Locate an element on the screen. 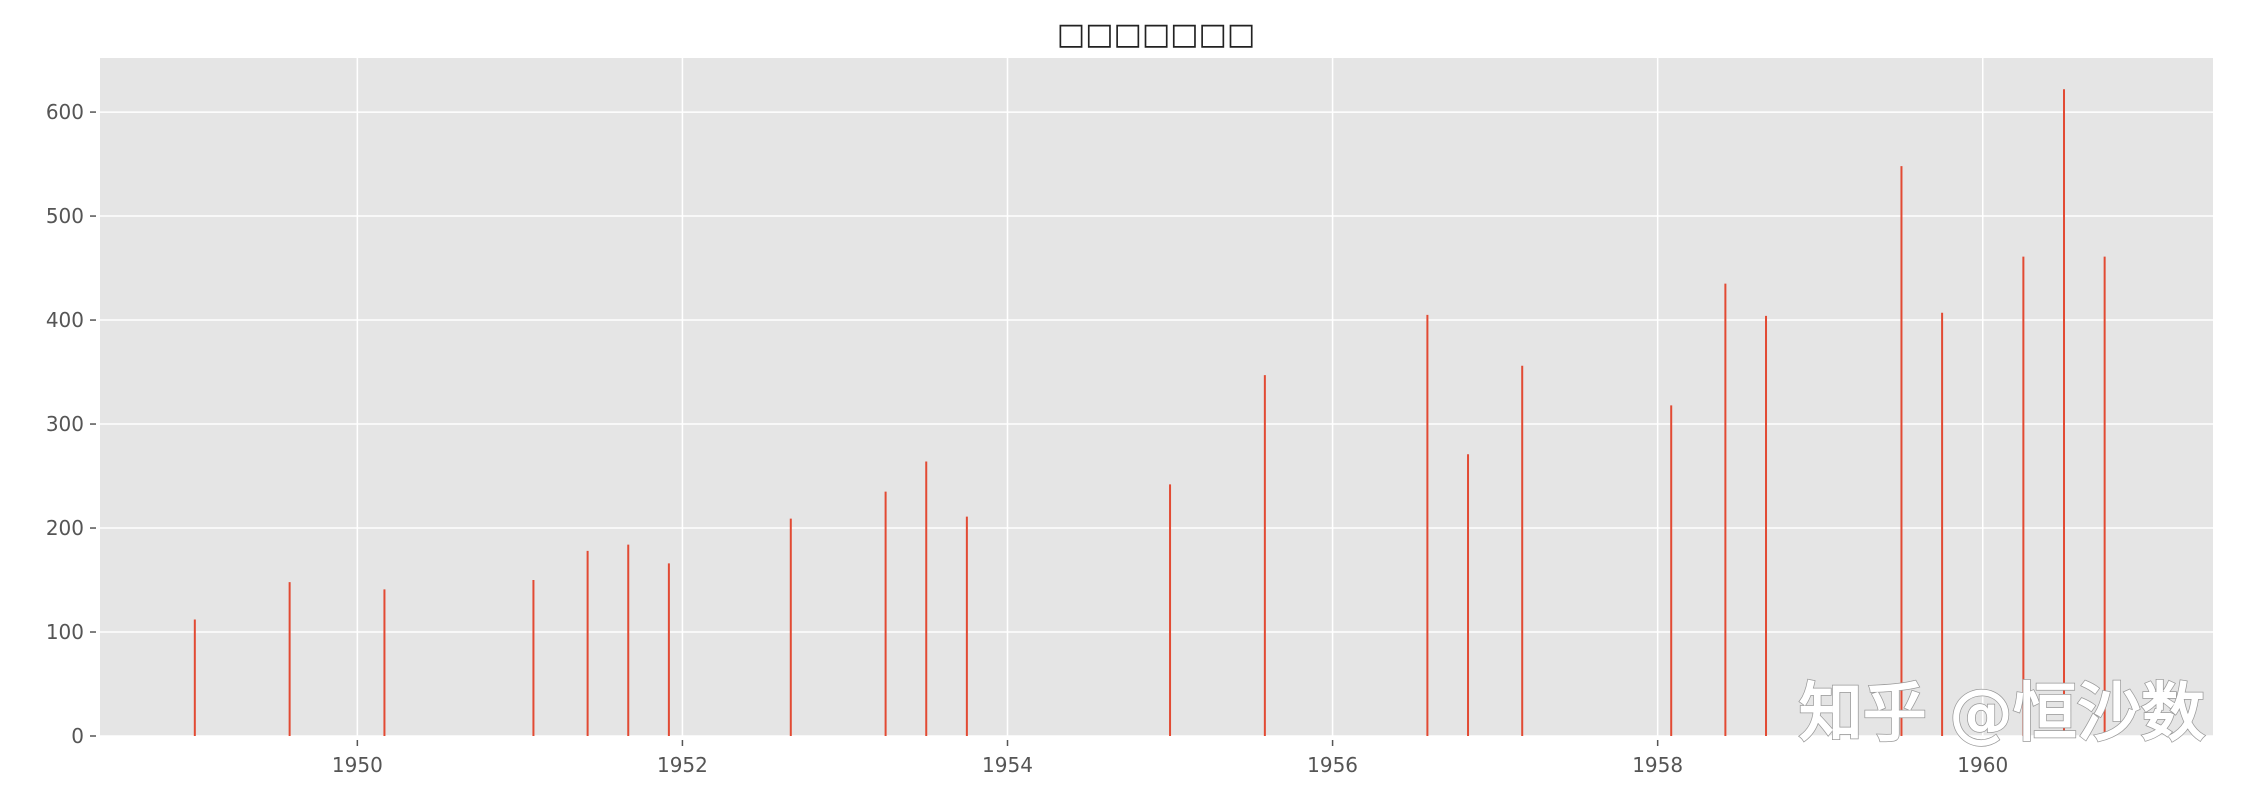  y-axis: 0 100 200 300 400 500 600 is located at coordinates (71, 424).